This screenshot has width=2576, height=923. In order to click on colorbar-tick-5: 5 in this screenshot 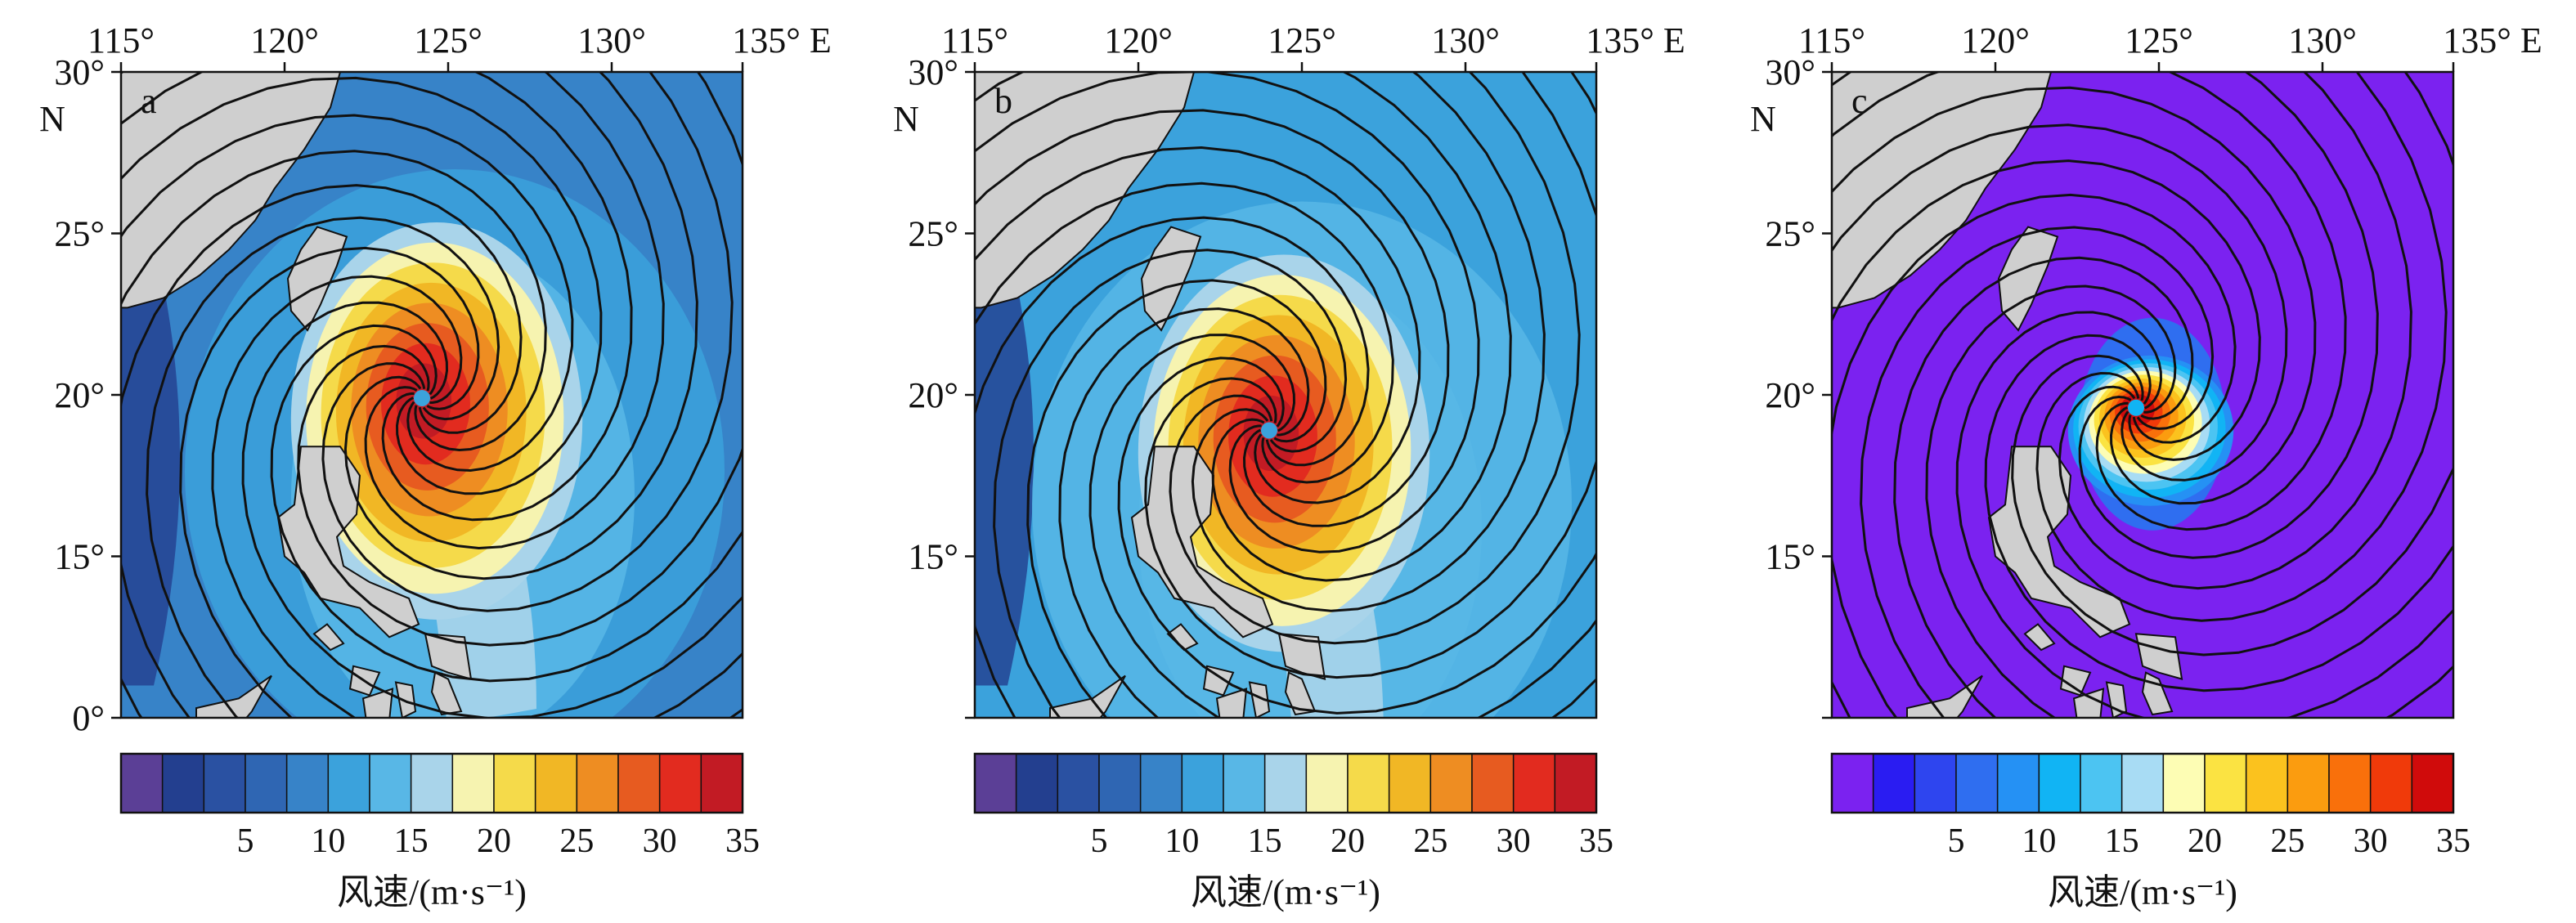, I will do `click(1100, 841)`.